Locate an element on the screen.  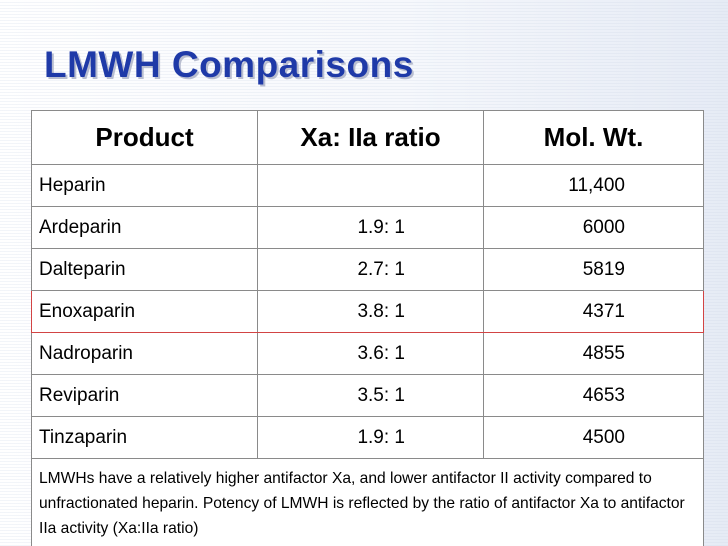
cell-mol-wt: 4855 is located at coordinates (593, 353).